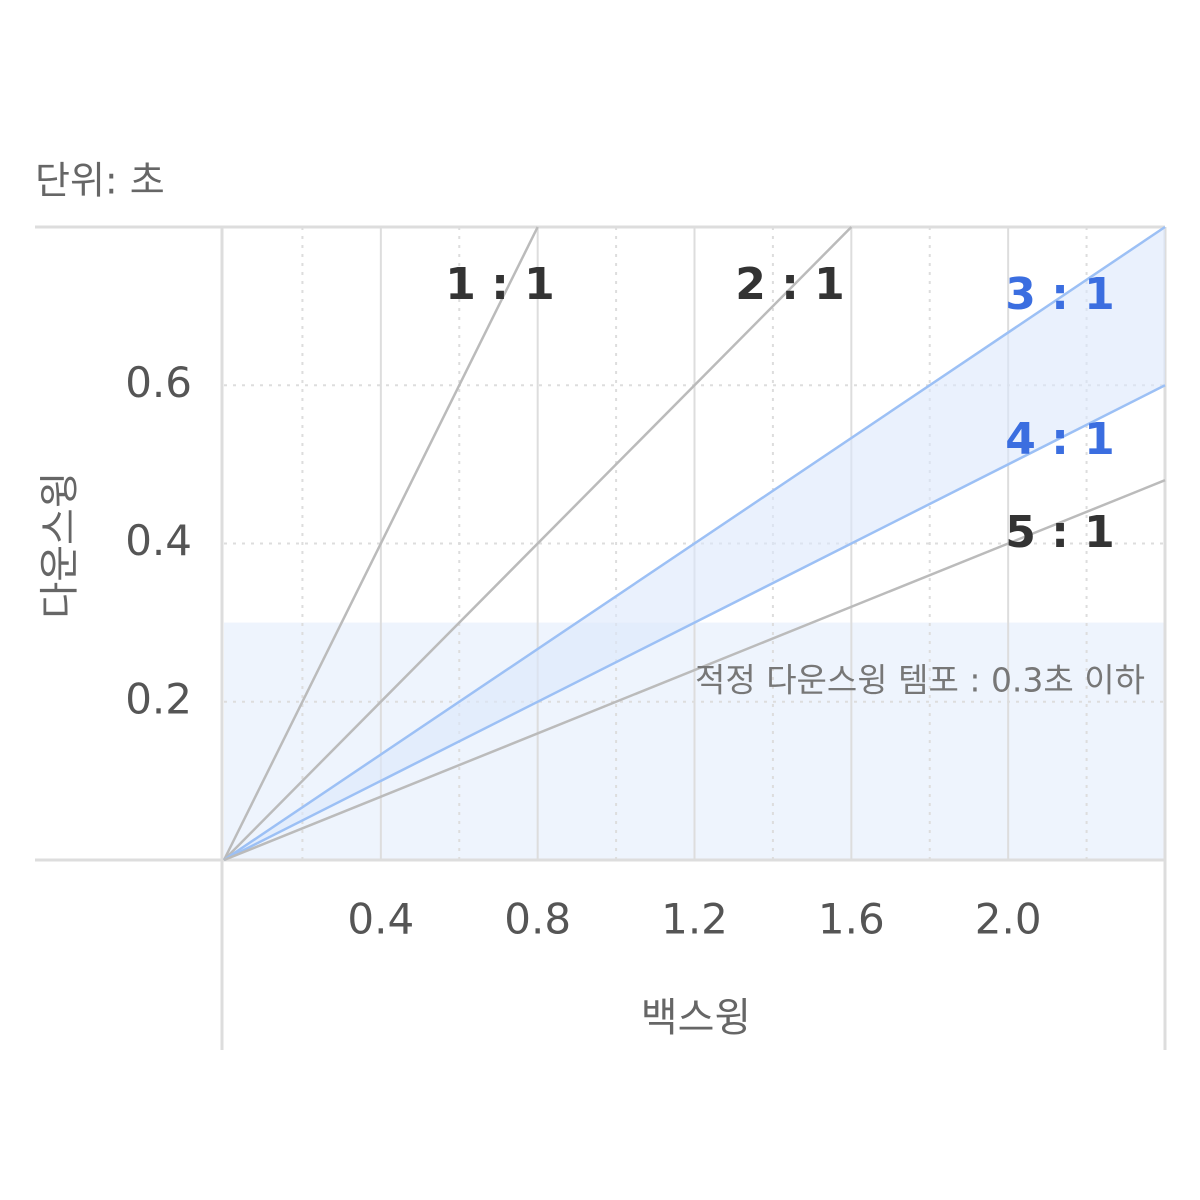 This screenshot has height=1200, width=1200. Describe the element at coordinates (1059, 439) in the screenshot. I see `legend-label: 4 : 1` at that location.